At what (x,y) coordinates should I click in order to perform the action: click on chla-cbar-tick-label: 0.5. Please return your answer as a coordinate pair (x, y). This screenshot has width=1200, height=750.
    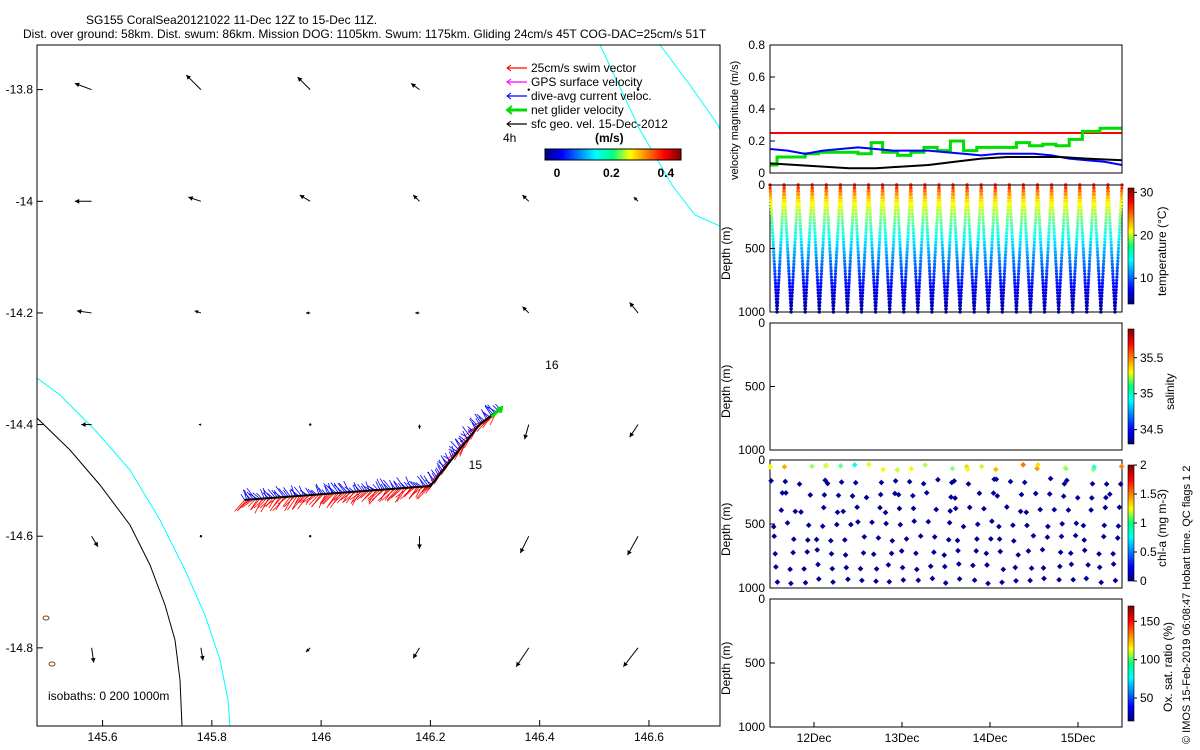
    Looking at the image, I should click on (1148, 552).